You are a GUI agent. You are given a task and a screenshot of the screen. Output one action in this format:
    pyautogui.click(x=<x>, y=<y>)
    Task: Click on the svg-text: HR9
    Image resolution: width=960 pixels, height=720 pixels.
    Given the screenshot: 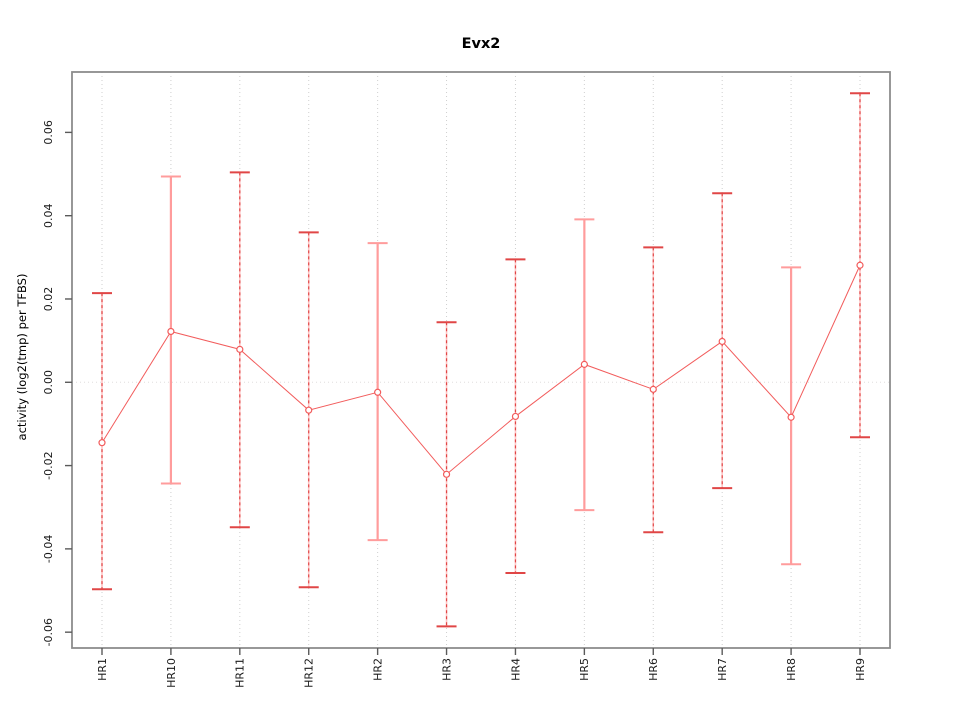 What is the action you would take?
    pyautogui.click(x=860, y=669)
    